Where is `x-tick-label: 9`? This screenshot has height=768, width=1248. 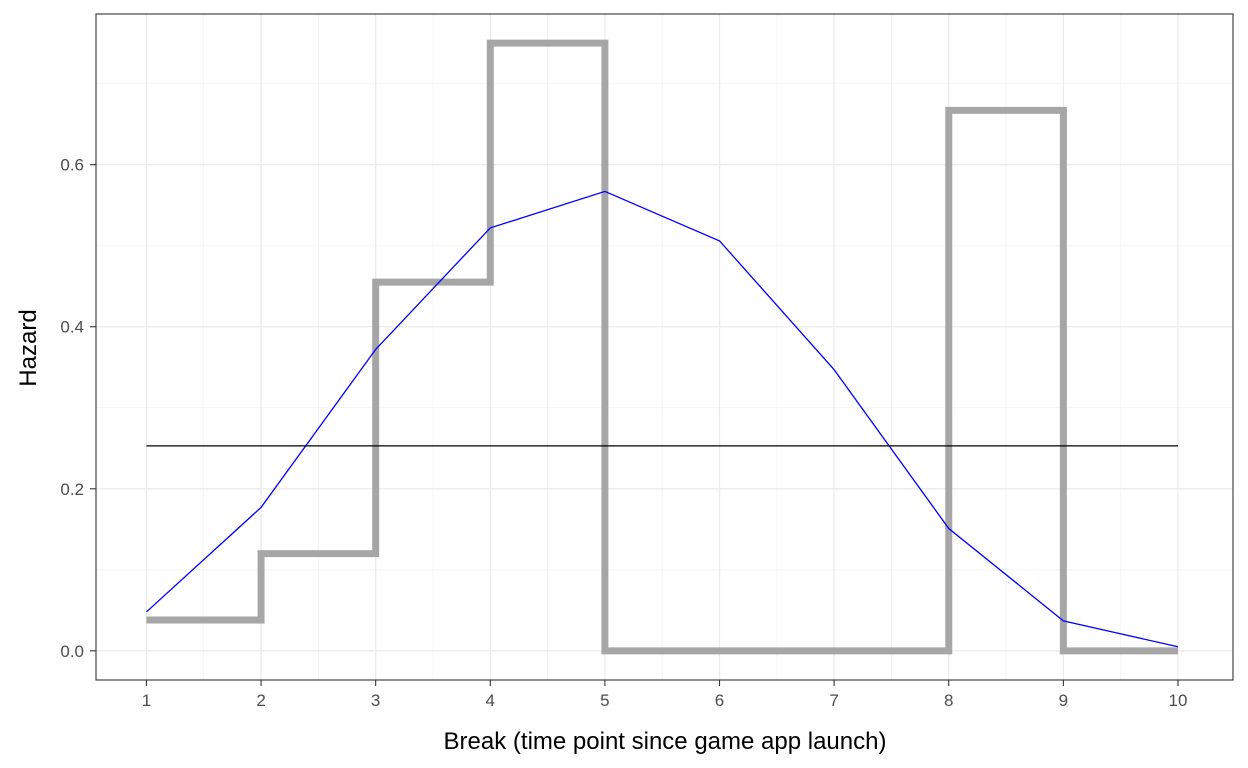 x-tick-label: 9 is located at coordinates (1063, 700).